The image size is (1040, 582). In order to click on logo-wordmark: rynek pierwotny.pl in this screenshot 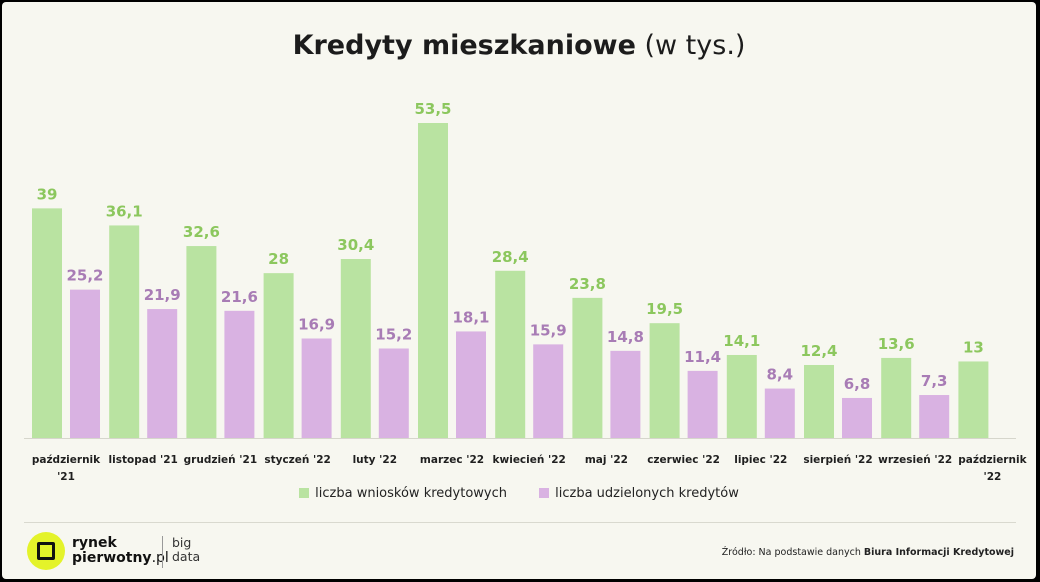, I will do `click(120, 551)`.